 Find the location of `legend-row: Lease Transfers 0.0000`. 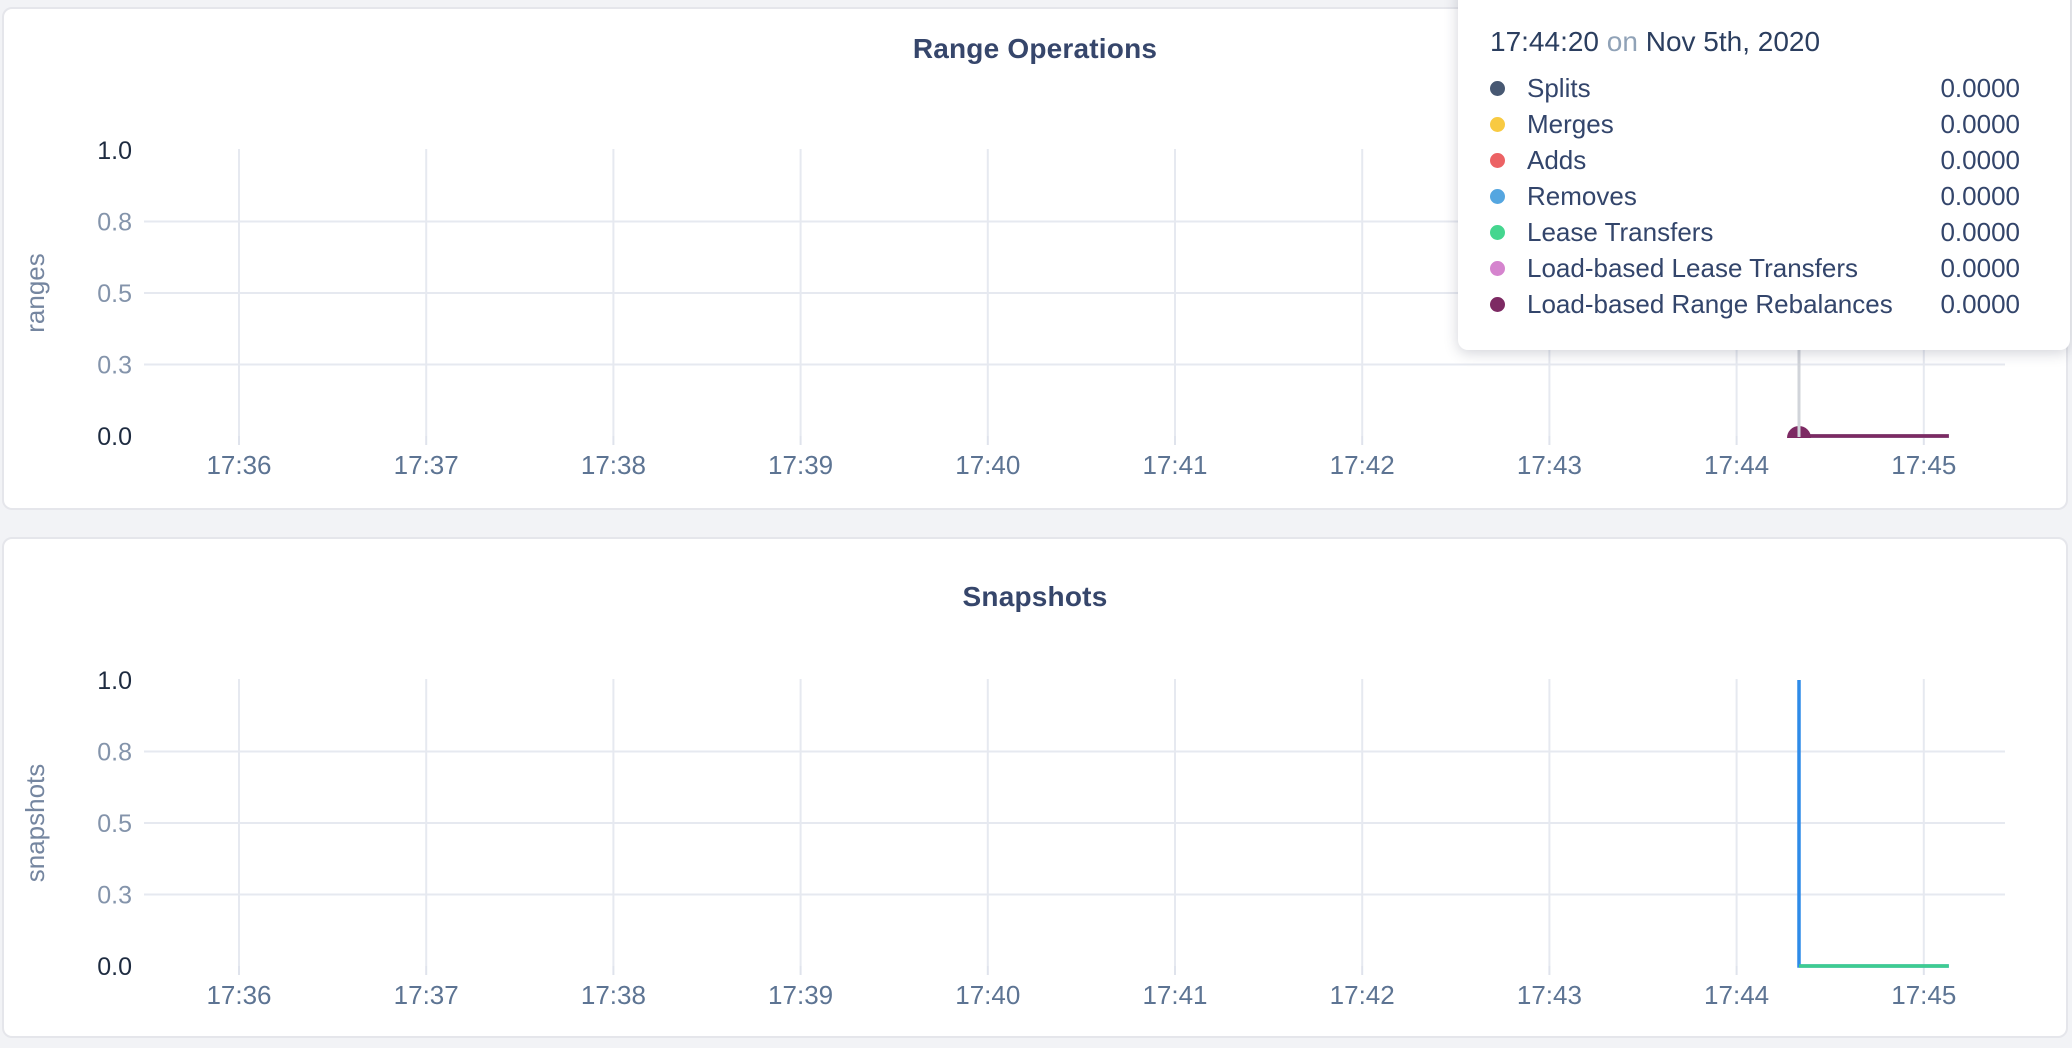

legend-row: Lease Transfers 0.0000 is located at coordinates (1755, 232).